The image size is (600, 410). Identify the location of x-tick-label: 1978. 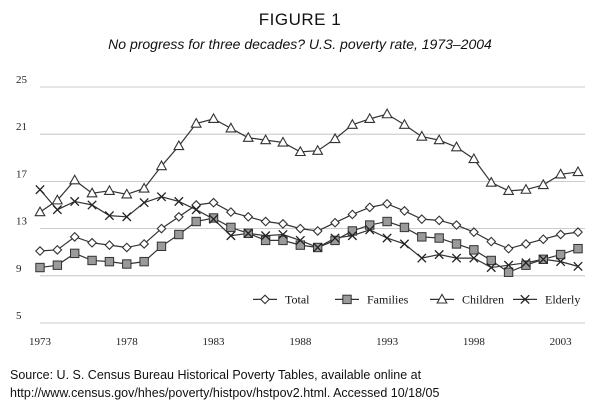
(127, 342).